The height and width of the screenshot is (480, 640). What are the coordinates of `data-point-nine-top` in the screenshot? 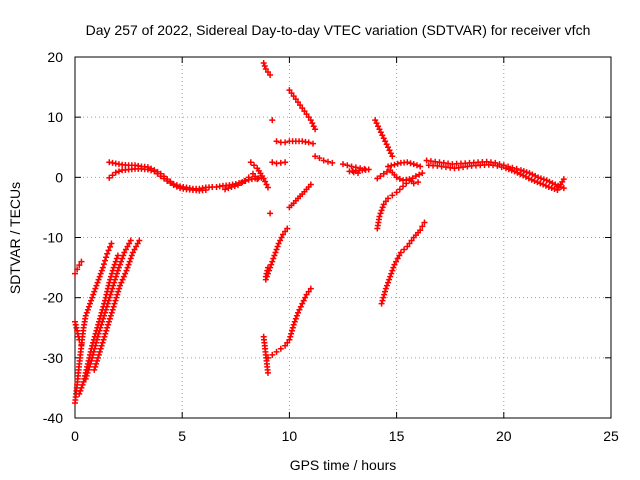 It's located at (265, 69).